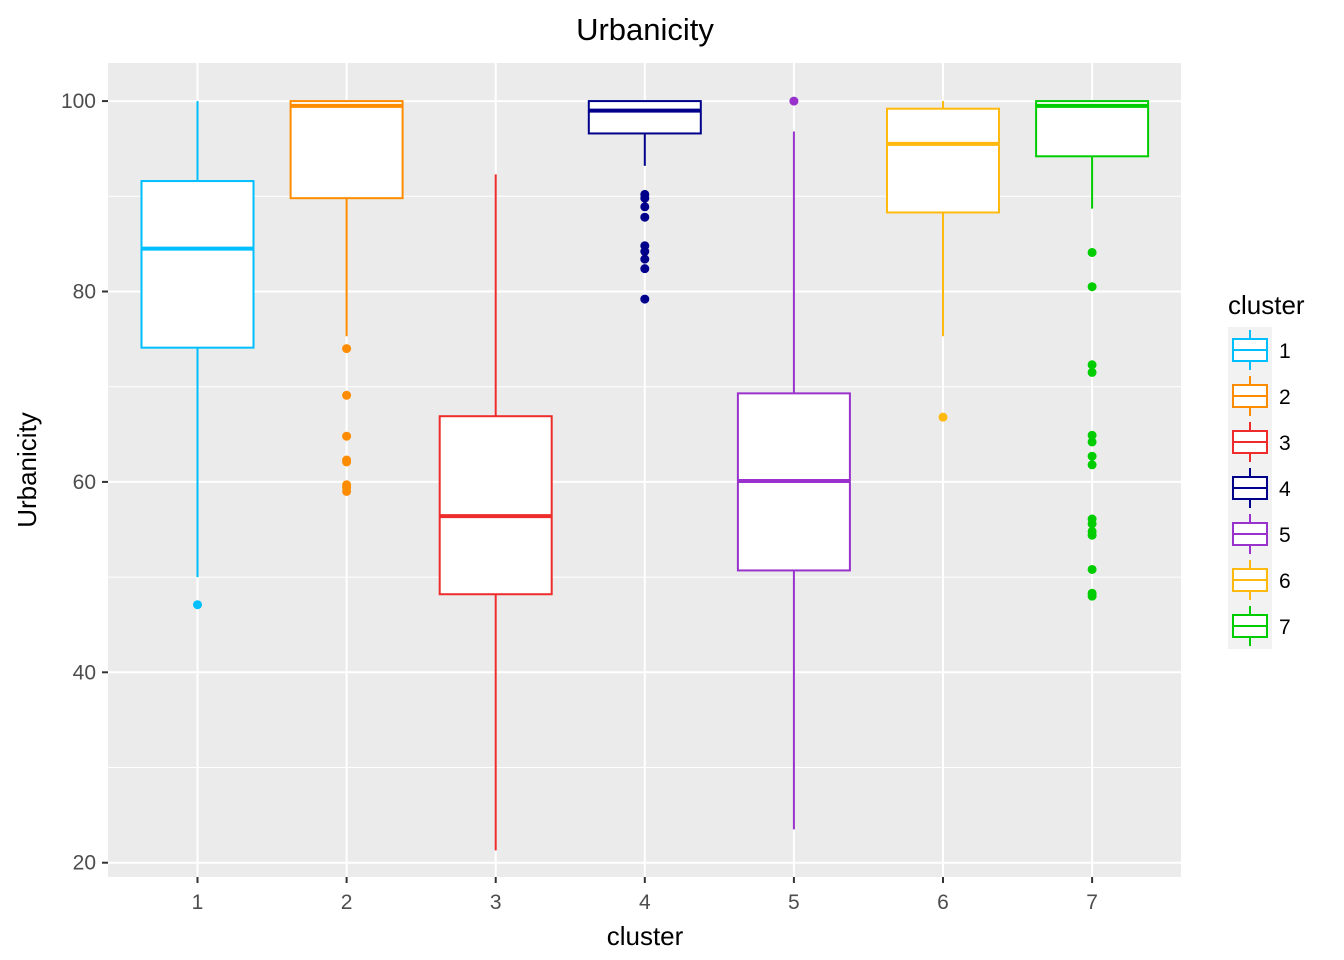 The width and height of the screenshot is (1344, 960). What do you see at coordinates (1092, 902) in the screenshot?
I see `x-tick-label: 7` at bounding box center [1092, 902].